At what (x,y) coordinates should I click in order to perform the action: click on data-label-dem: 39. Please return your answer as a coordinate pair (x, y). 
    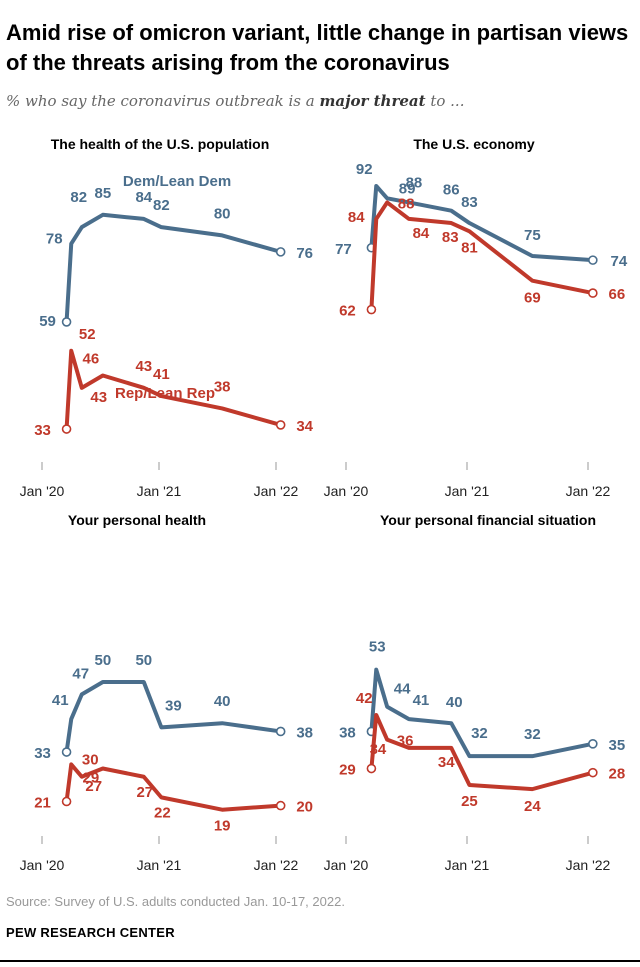
    Looking at the image, I should click on (173, 705).